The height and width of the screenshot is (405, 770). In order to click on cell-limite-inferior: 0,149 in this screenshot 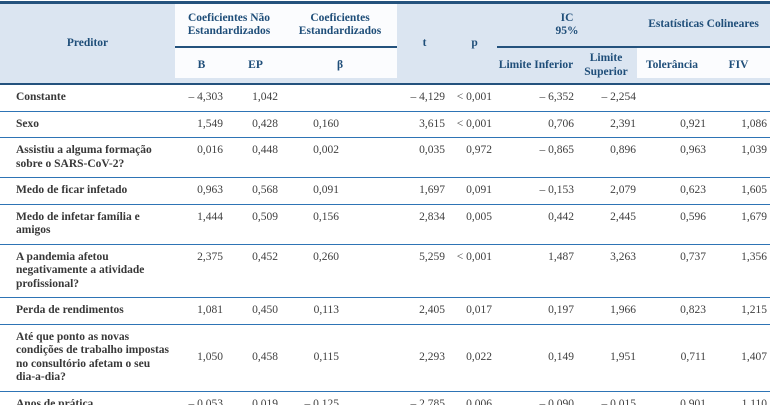, I will do `click(536, 358)`.